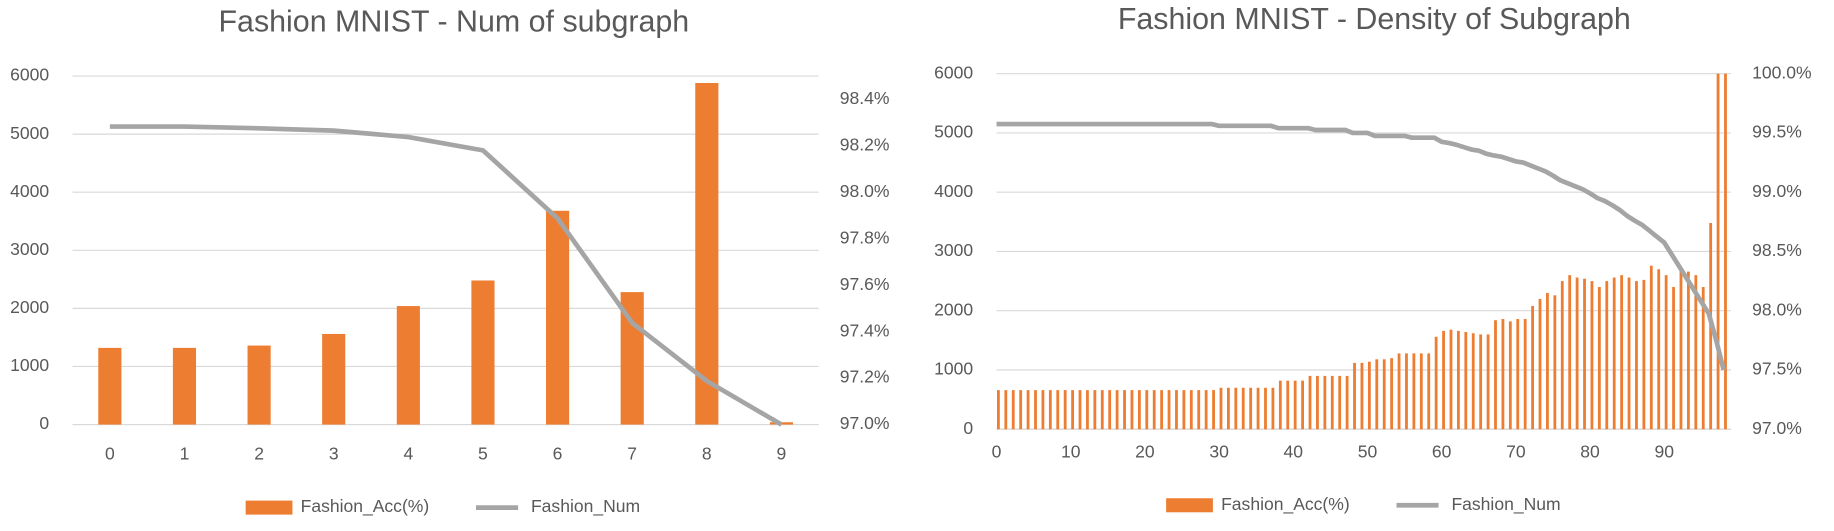  I want to click on y2-tick-label: 97.0%, so click(1777, 428).